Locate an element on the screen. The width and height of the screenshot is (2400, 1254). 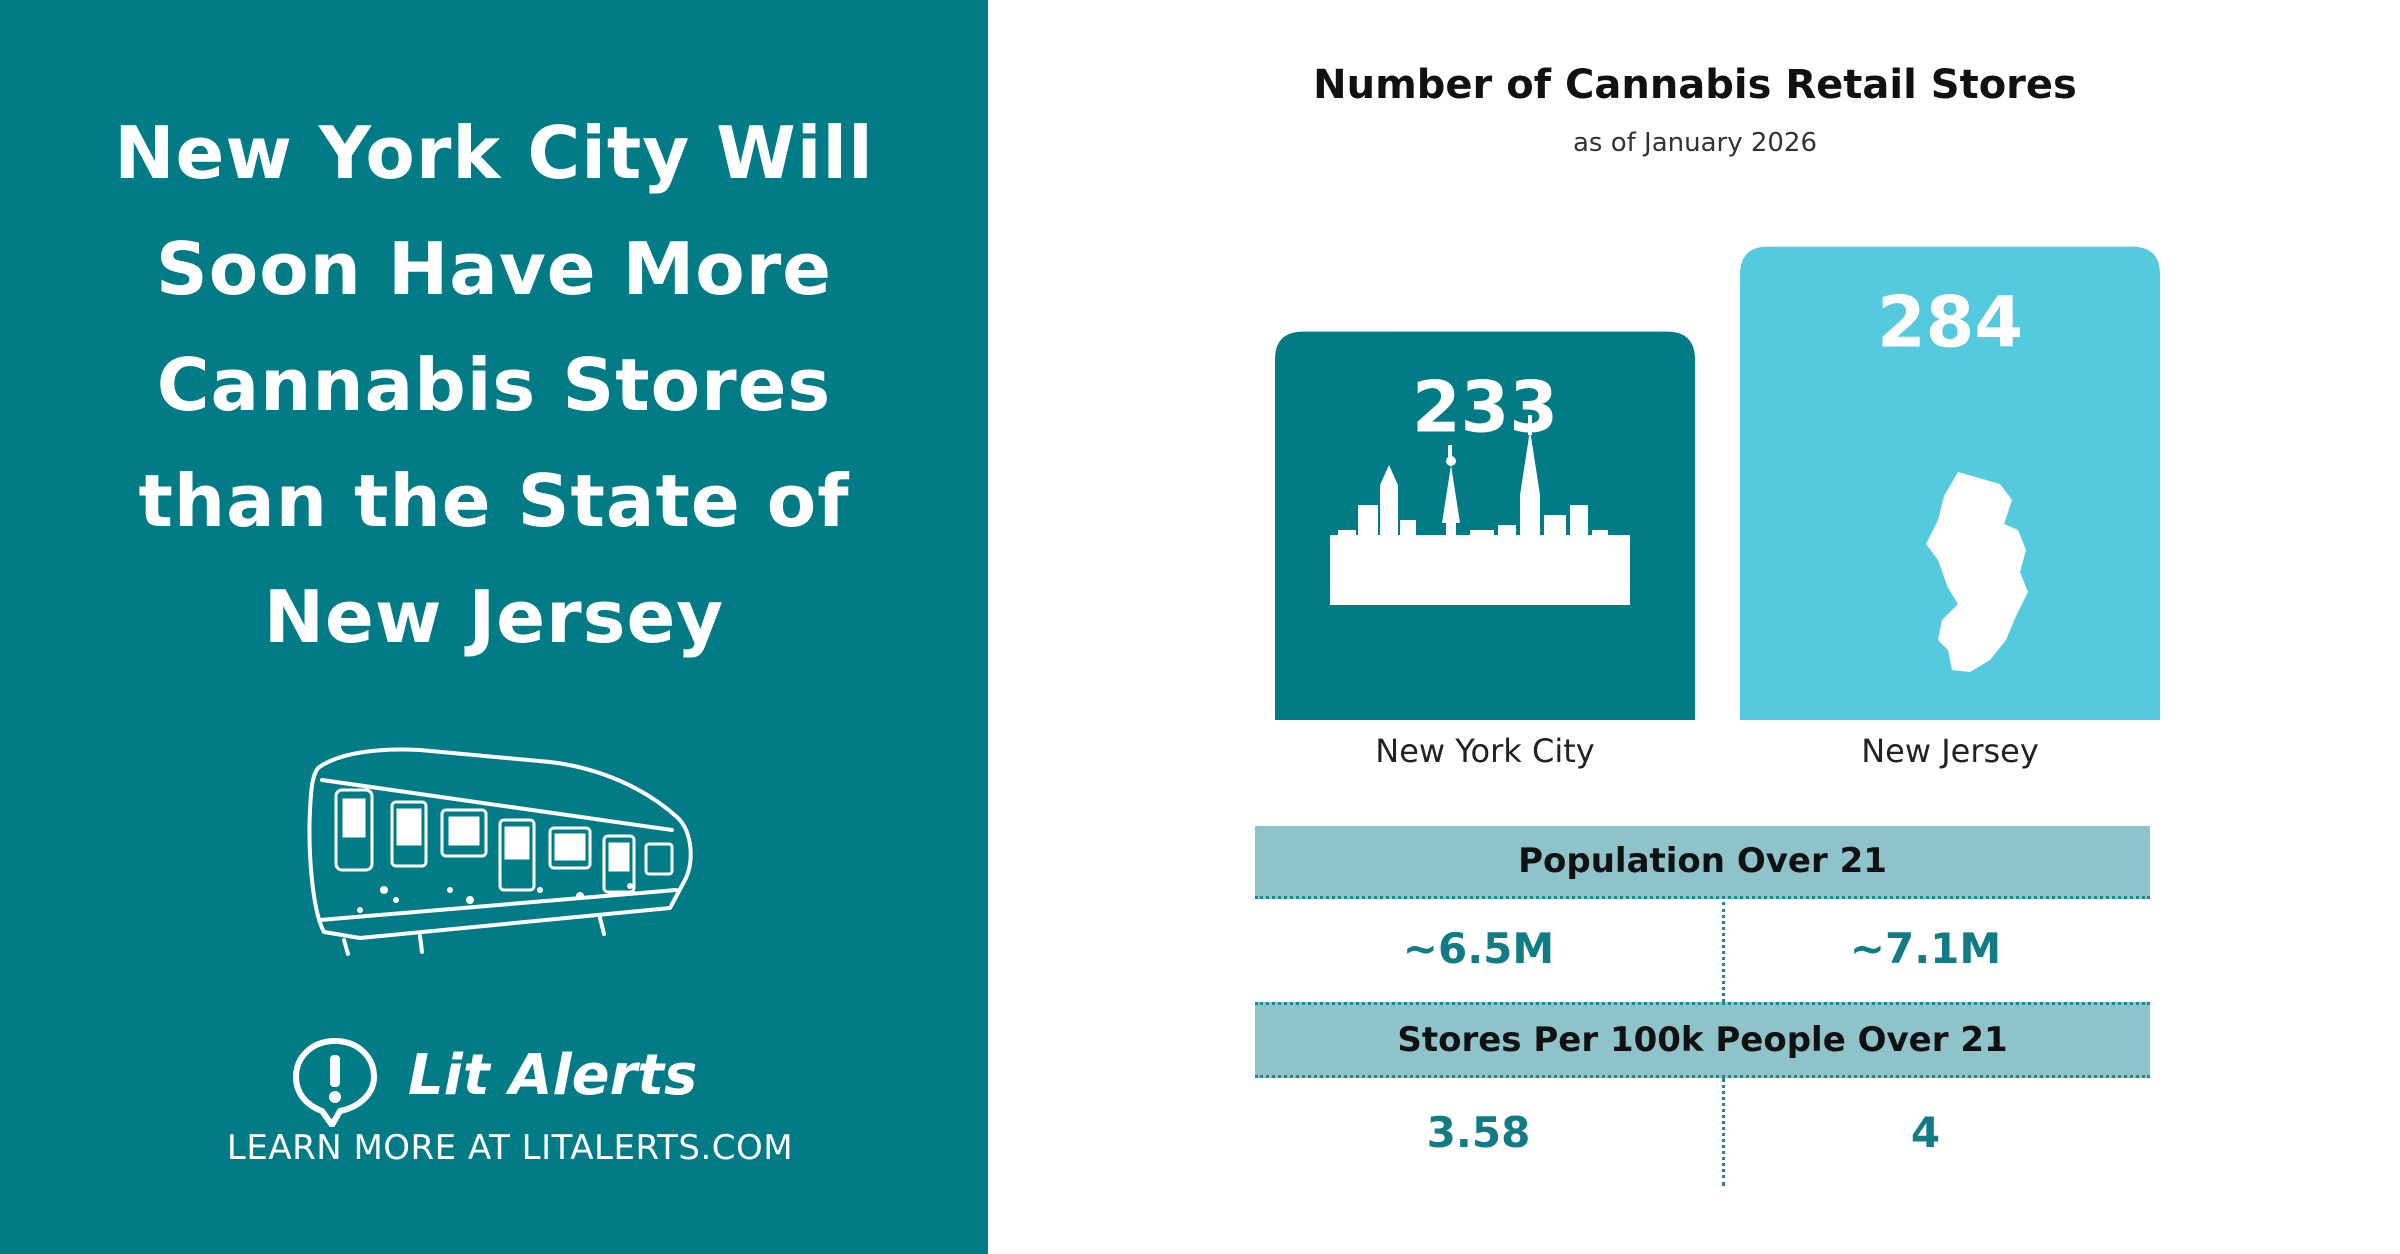
bar-value-label: 233 is located at coordinates (1485, 408).